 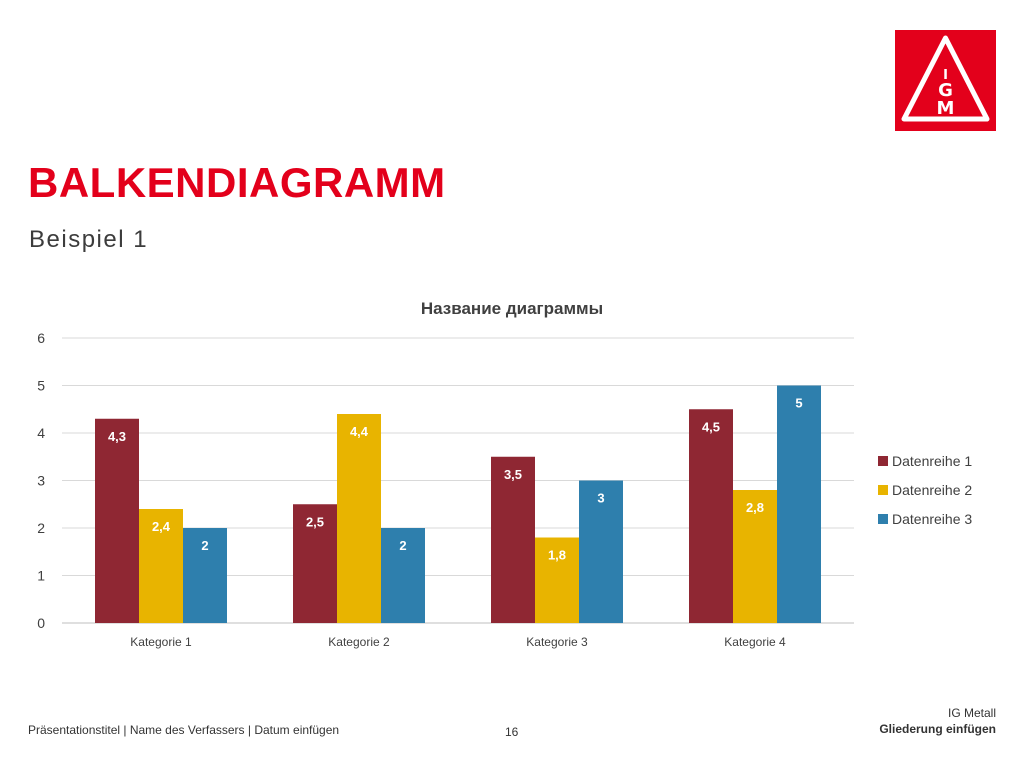 I want to click on y-tick-label: 2, so click(x=41, y=528).